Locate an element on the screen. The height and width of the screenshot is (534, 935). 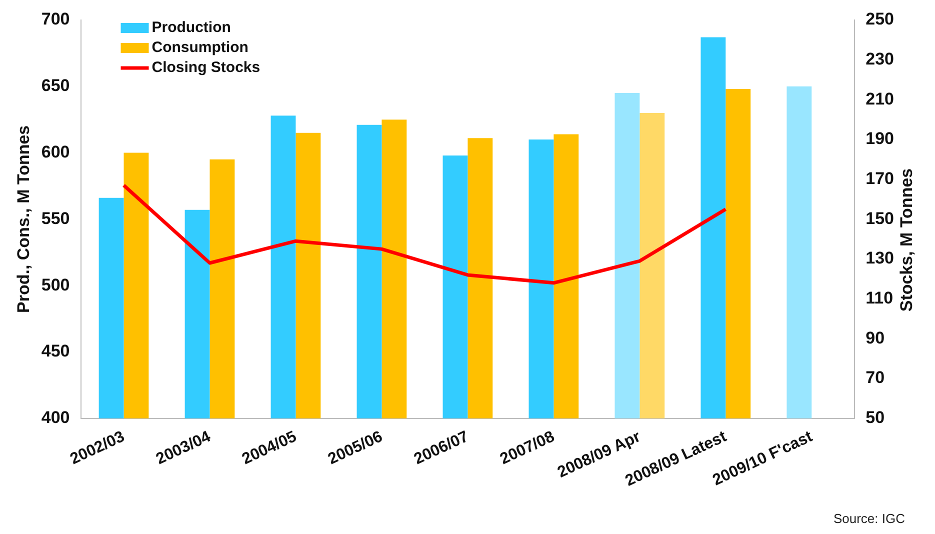
y-tick-label: 550 is located at coordinates (55, 218).